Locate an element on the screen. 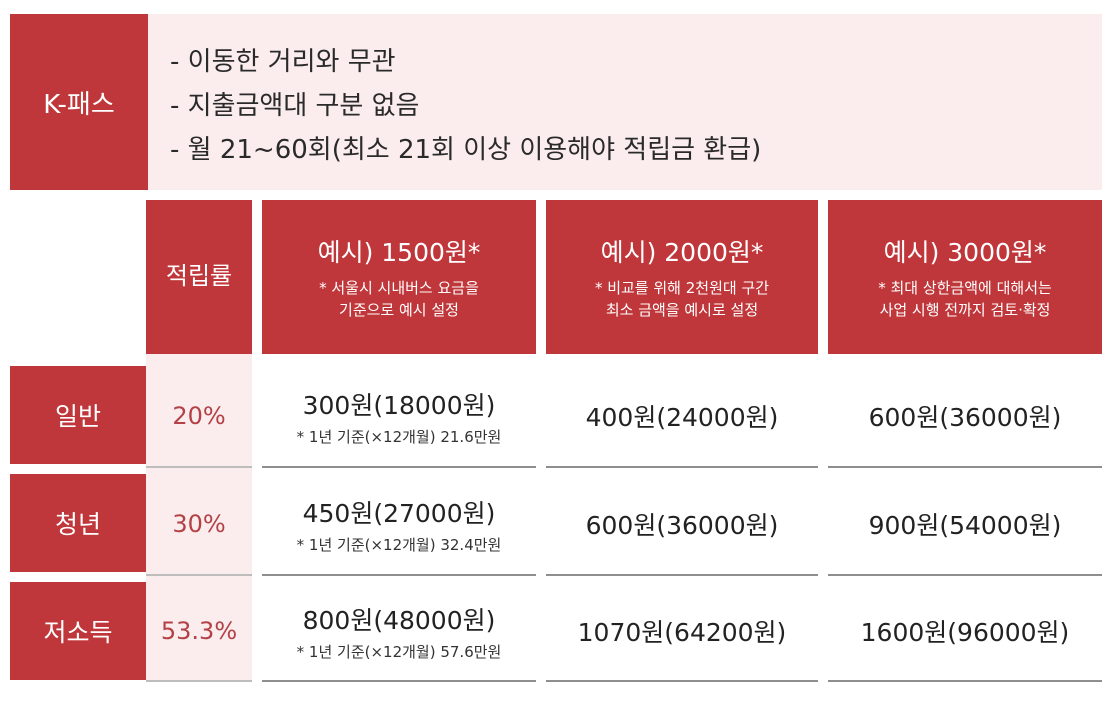  table-cell-youth-1500: 450원(27000원) * 1년 기준(×12개월) 32.4만원 is located at coordinates (399, 525).